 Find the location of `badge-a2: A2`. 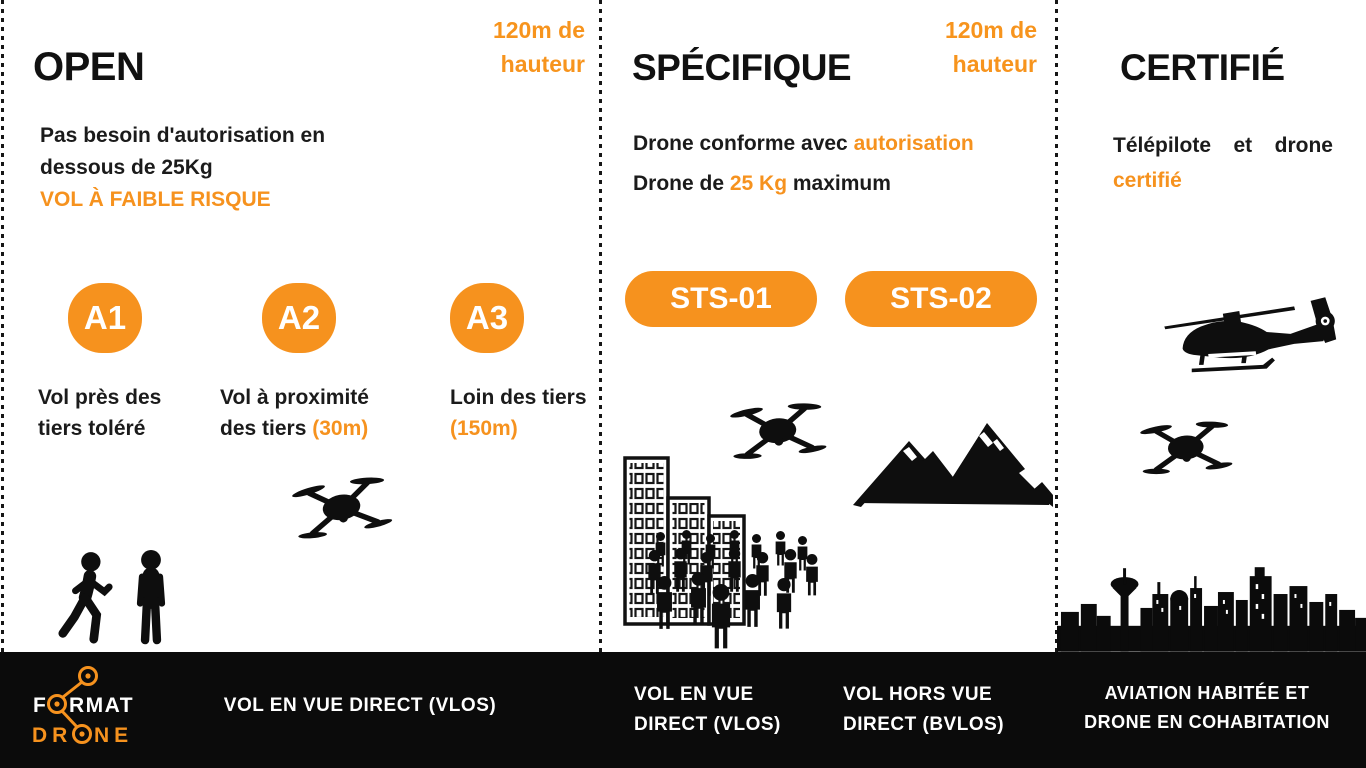

badge-a2: A2 is located at coordinates (299, 318).